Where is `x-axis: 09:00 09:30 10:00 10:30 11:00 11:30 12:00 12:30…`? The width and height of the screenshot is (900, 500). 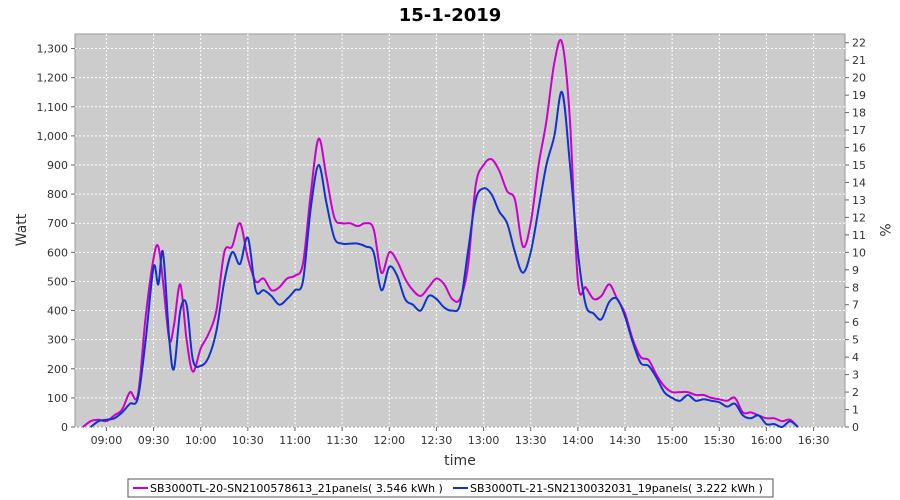 x-axis: 09:00 09:30 10:00 10:30 11:00 11:30 12:00 12:30… is located at coordinates (460, 437).